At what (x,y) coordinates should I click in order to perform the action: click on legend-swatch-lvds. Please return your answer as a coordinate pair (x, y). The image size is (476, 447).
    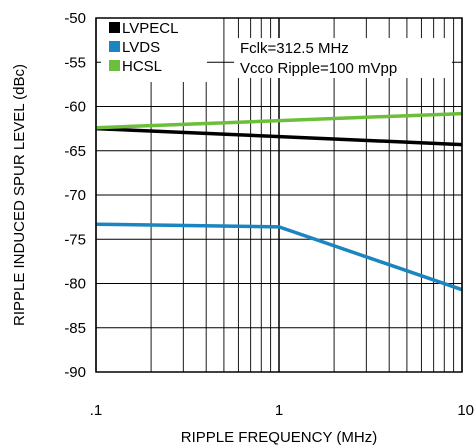
    Looking at the image, I should click on (114, 46).